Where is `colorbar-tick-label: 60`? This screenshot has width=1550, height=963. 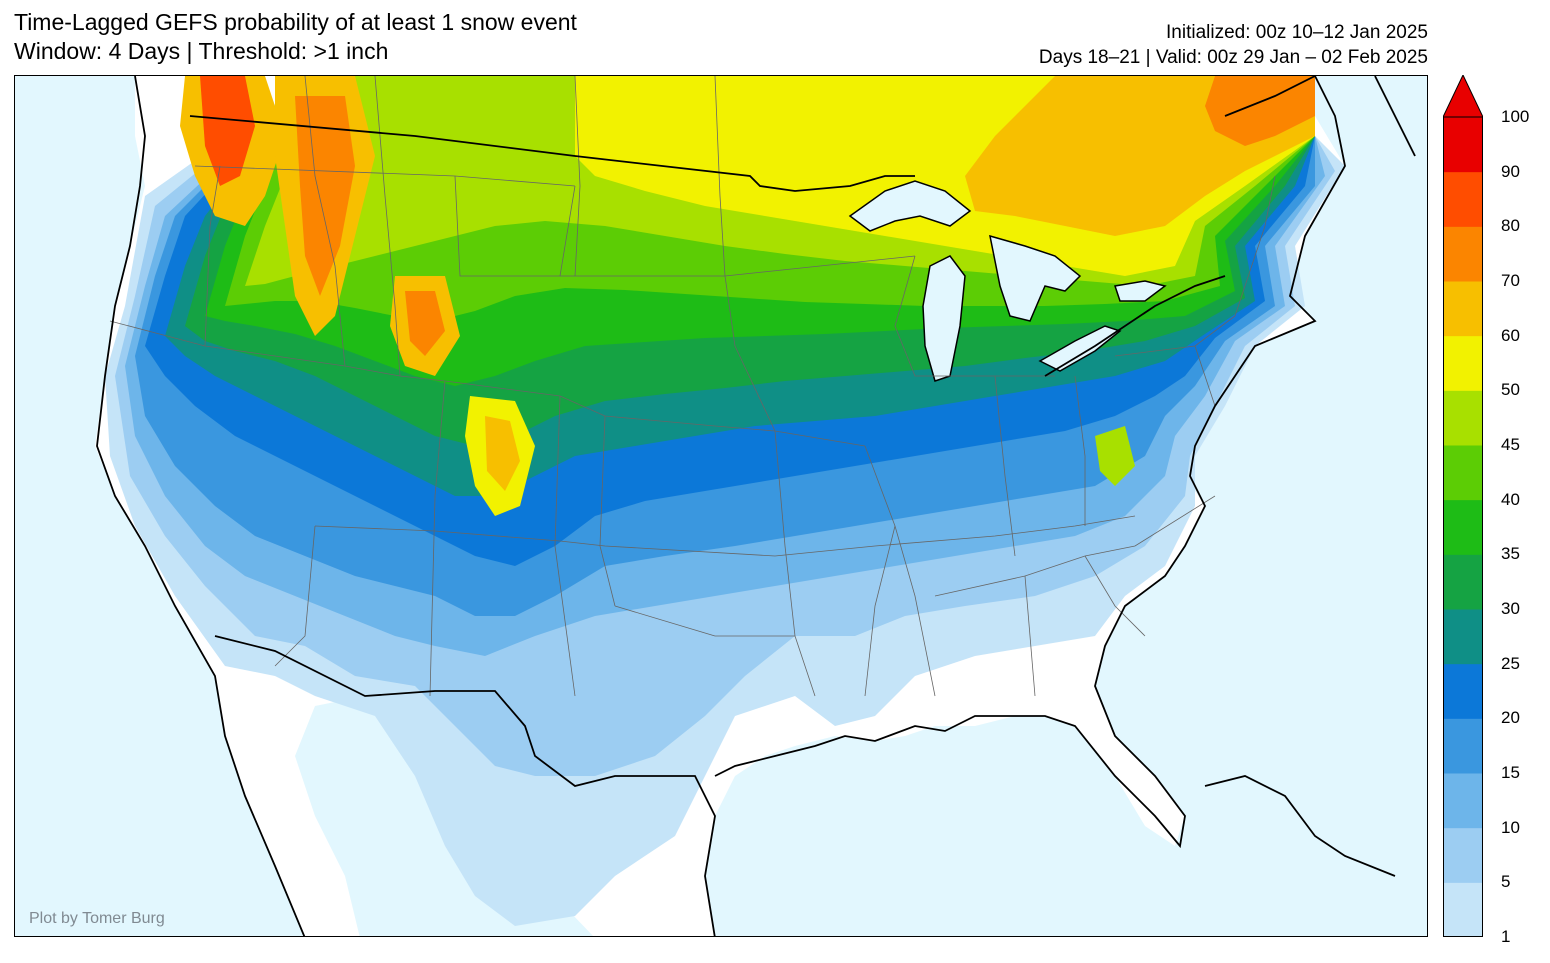
colorbar-tick-label: 60 is located at coordinates (1510, 335).